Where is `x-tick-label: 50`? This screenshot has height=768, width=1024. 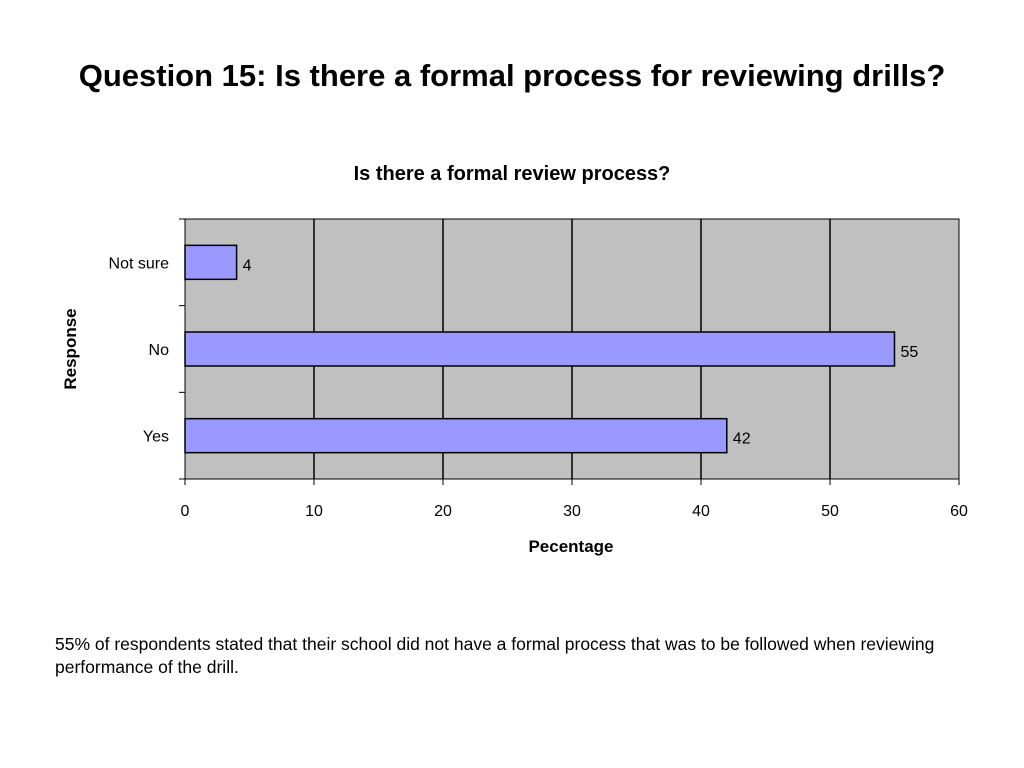
x-tick-label: 50 is located at coordinates (830, 511).